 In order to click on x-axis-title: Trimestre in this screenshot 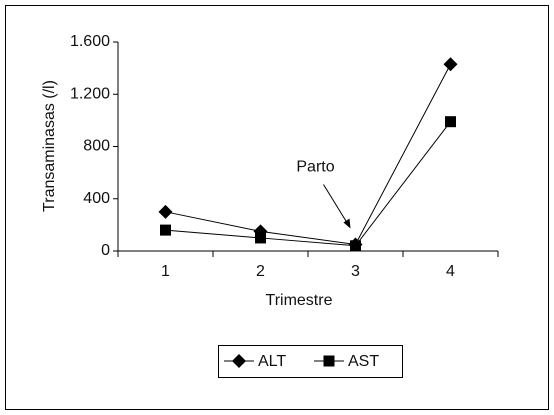, I will do `click(299, 300)`.